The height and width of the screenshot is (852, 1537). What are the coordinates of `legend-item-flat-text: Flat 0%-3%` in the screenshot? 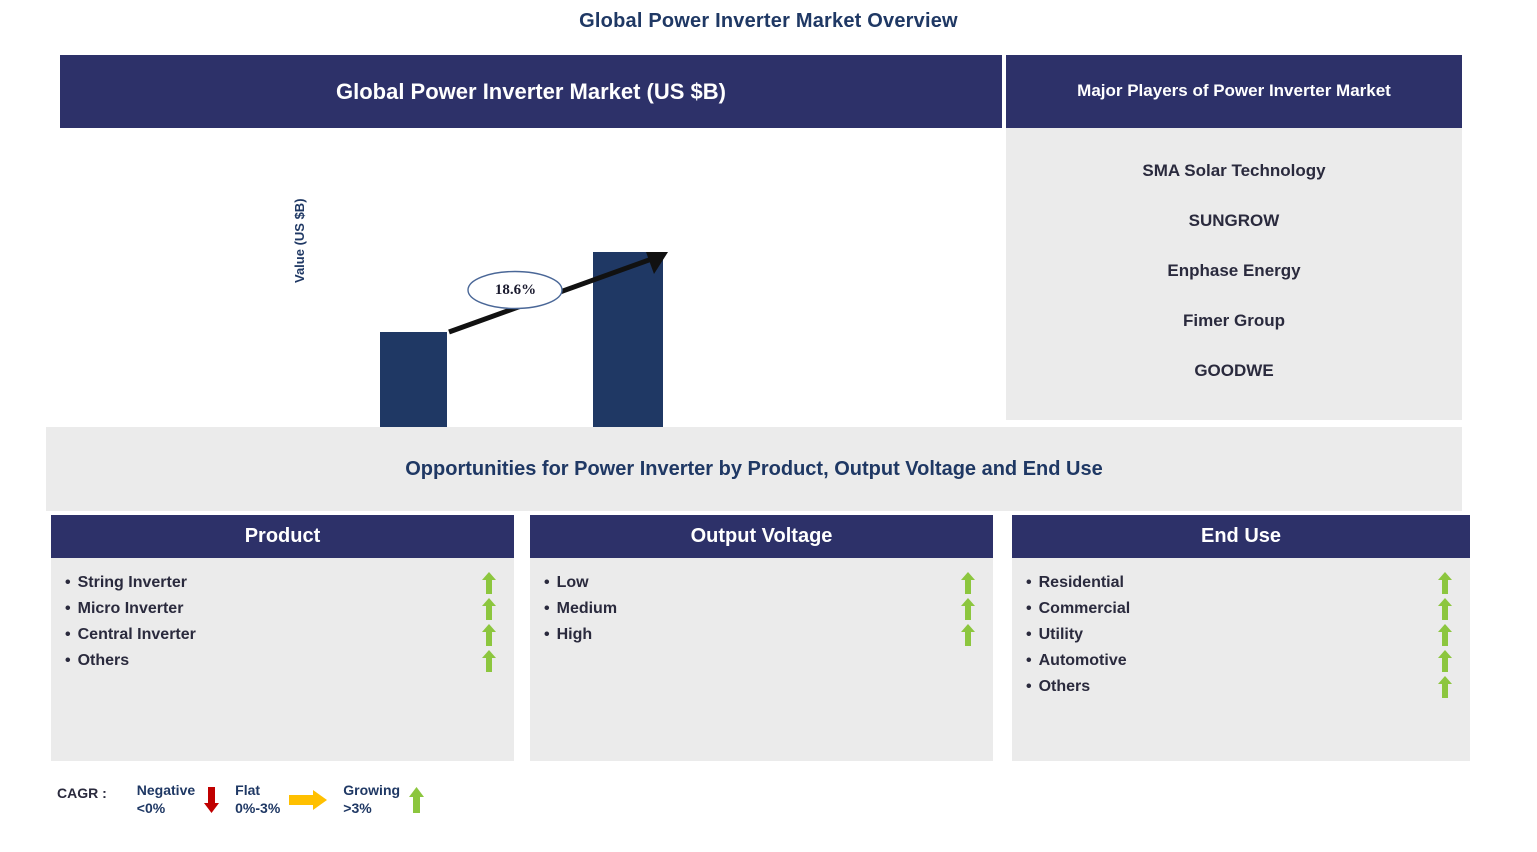 It's located at (257, 799).